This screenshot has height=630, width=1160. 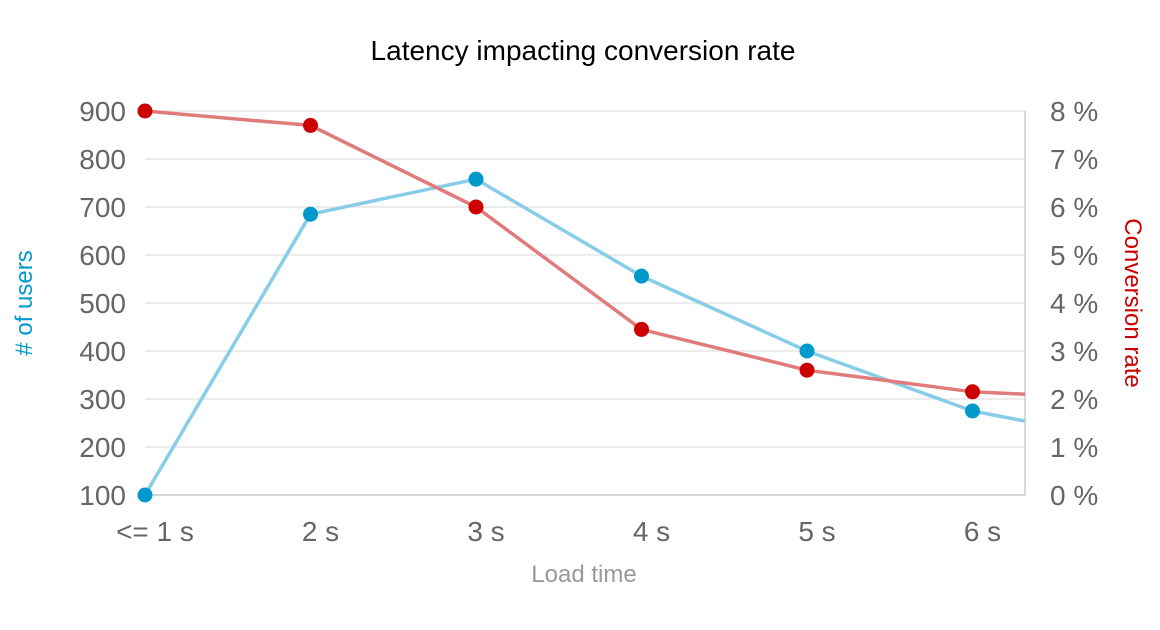 I want to click on y-right-tick-label: 8 %, so click(x=1074, y=111).